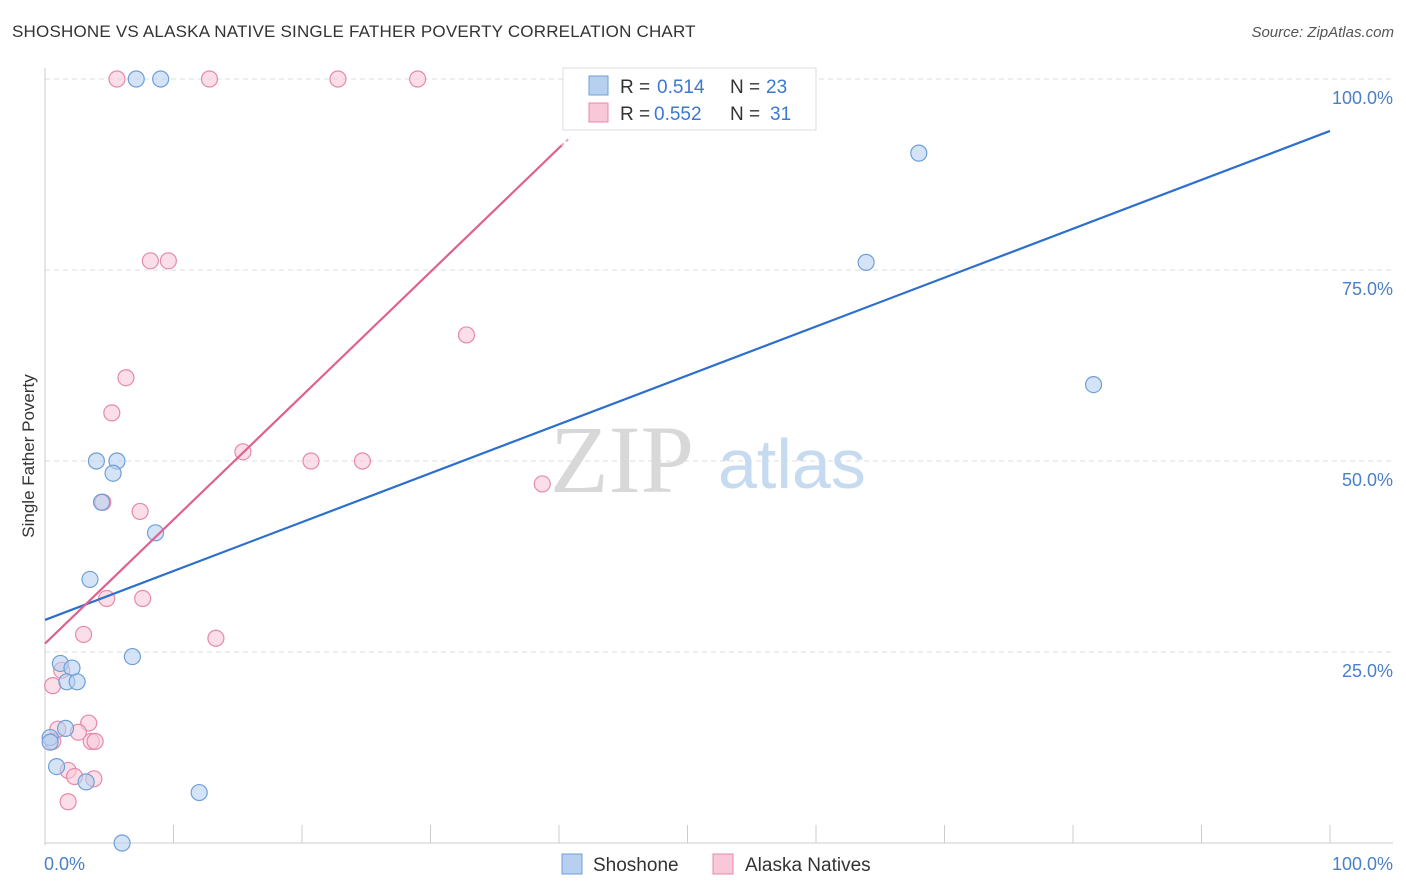  Describe the element at coordinates (745, 114) in the screenshot. I see `legend-n-label-alaska-natives: N =` at that location.